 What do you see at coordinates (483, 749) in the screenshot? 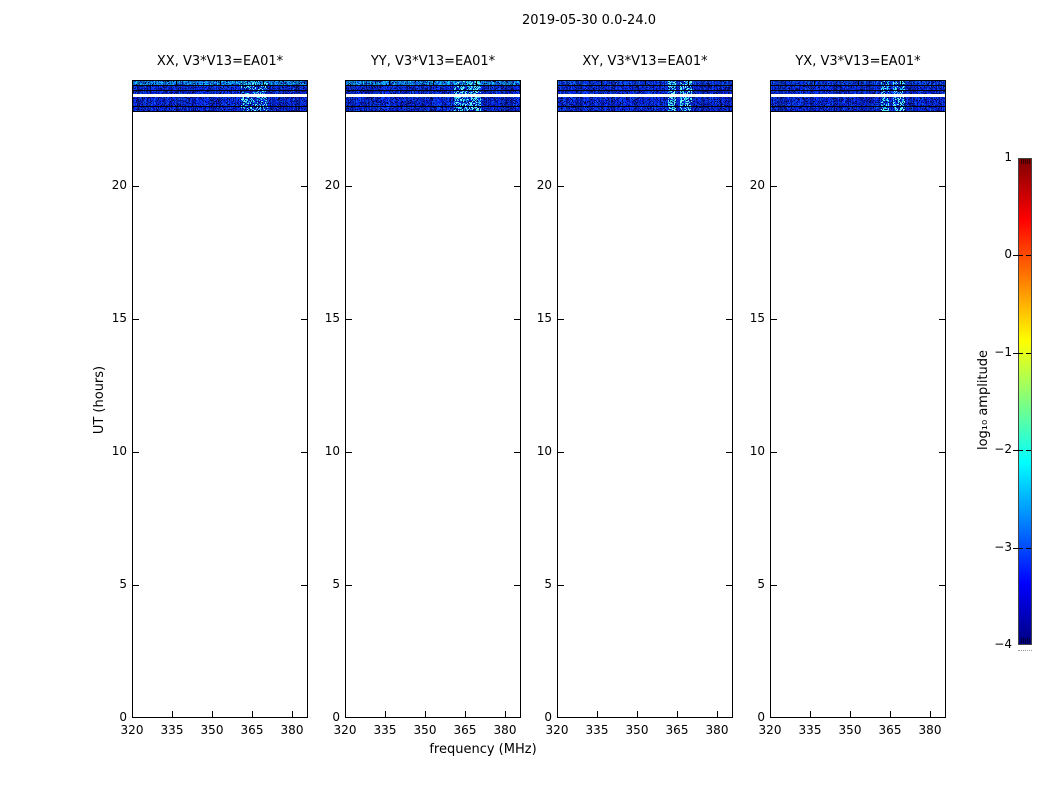
I see `x-axis-label: frequency (MHz)` at bounding box center [483, 749].